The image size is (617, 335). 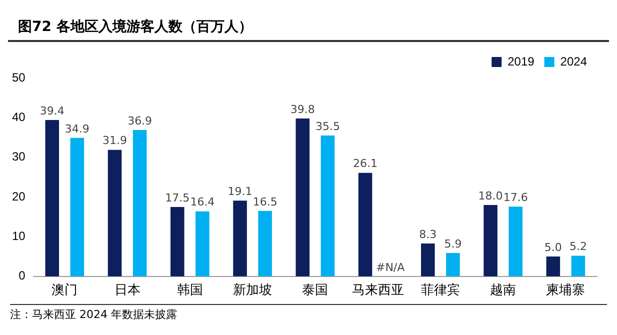 What do you see at coordinates (302, 109) in the screenshot?
I see `data-label: 39.8` at bounding box center [302, 109].